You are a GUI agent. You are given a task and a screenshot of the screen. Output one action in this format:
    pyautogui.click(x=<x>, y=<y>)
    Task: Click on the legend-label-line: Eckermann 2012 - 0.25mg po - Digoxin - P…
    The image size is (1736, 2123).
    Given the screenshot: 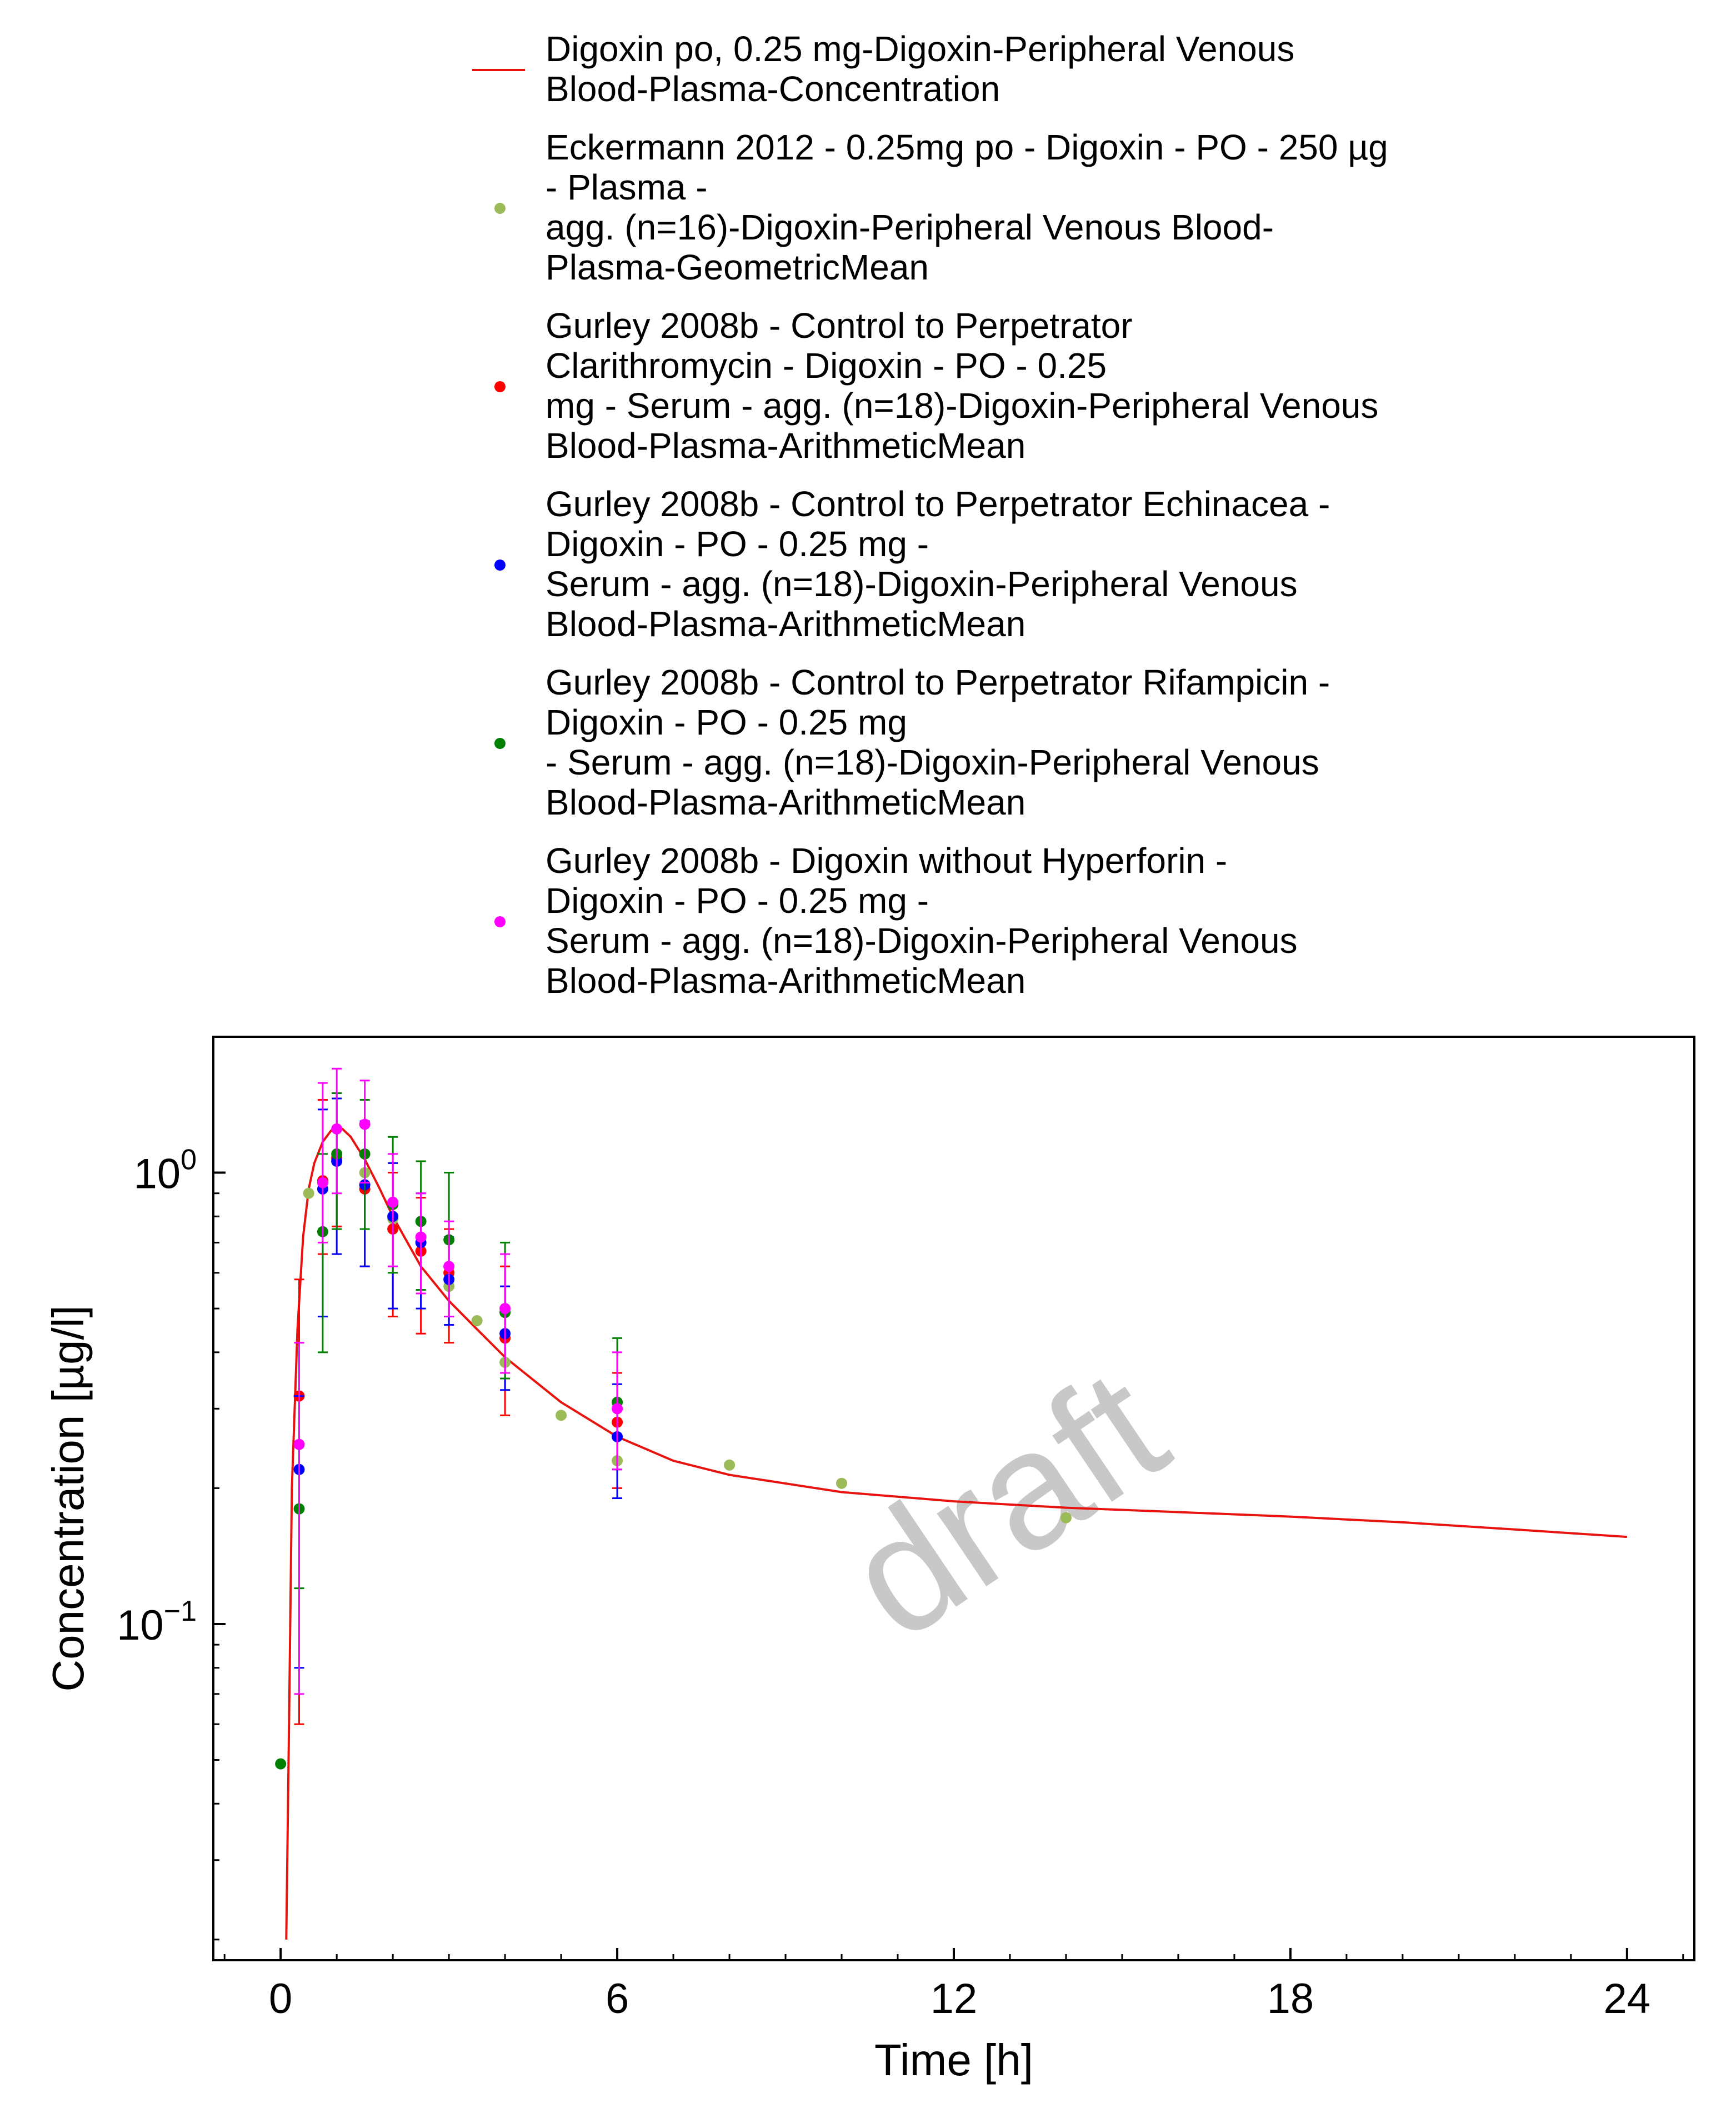 What is the action you would take?
    pyautogui.click(x=967, y=147)
    